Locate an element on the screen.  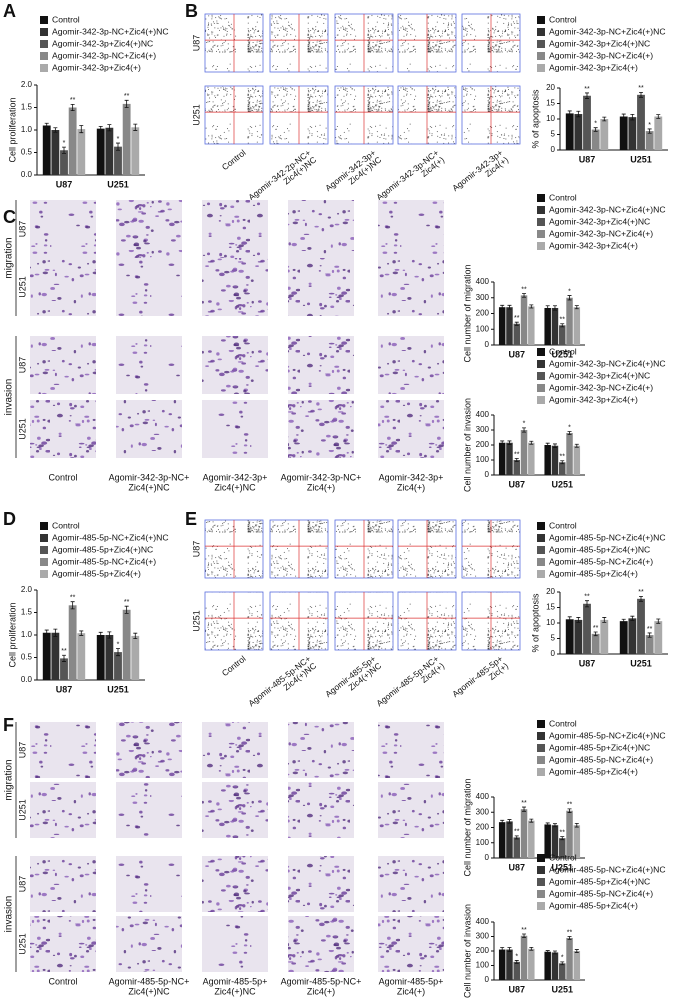
panel-label: F is located at coordinates (8, 725).